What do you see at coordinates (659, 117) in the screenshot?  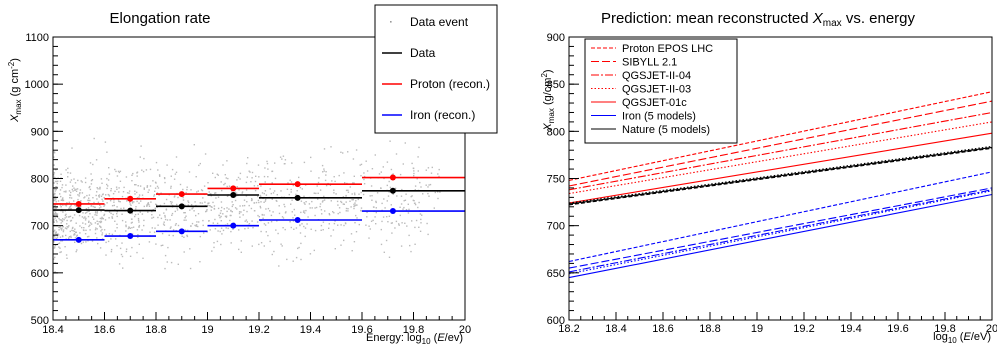 I see `legend-label: Iron (5 models)` at bounding box center [659, 117].